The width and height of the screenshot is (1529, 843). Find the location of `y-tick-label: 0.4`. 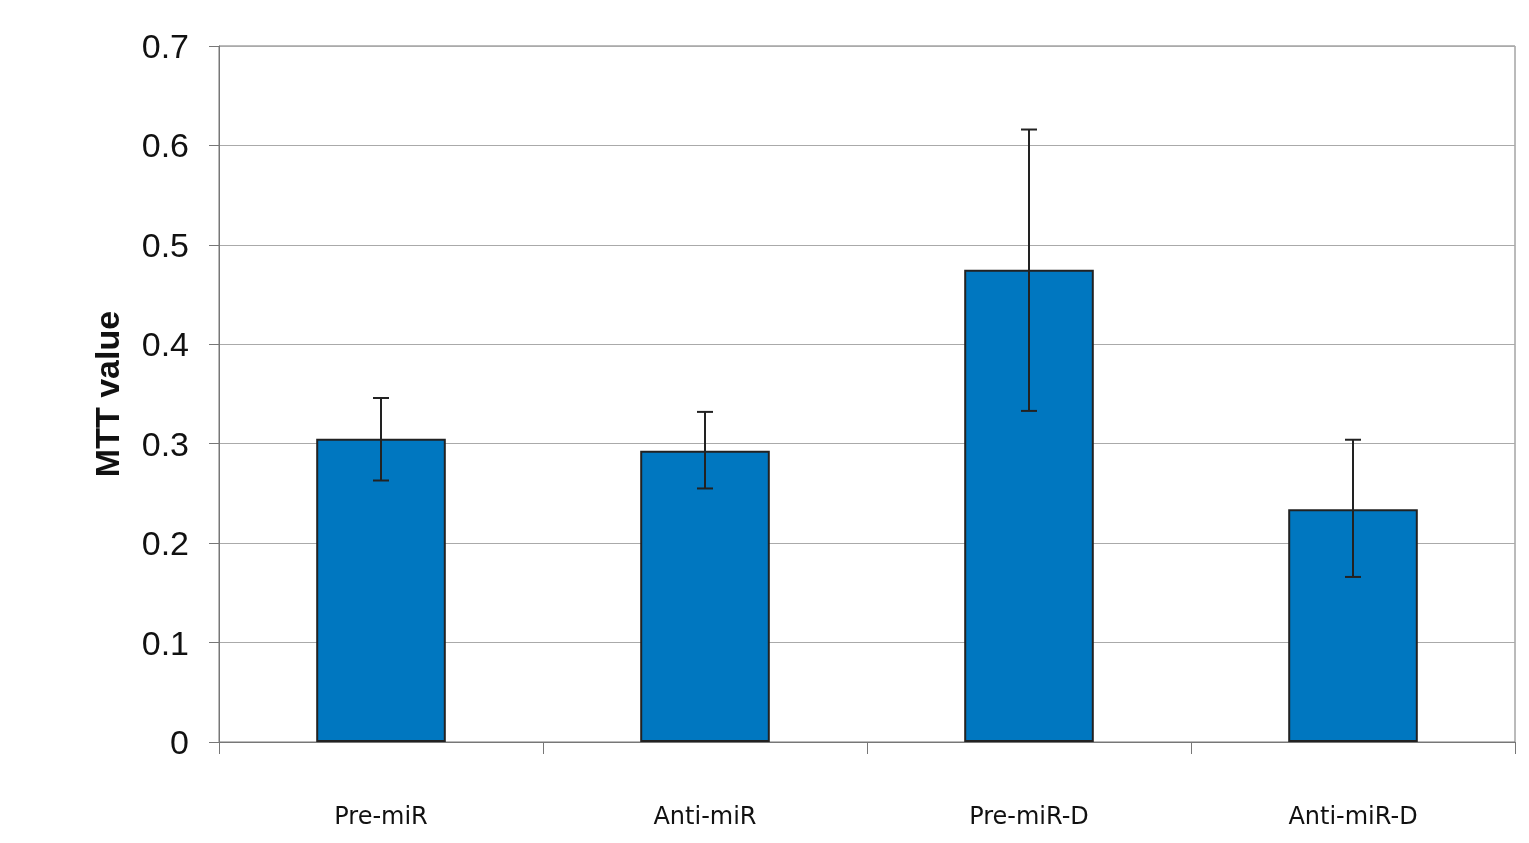

y-tick-label: 0.4 is located at coordinates (165, 344).